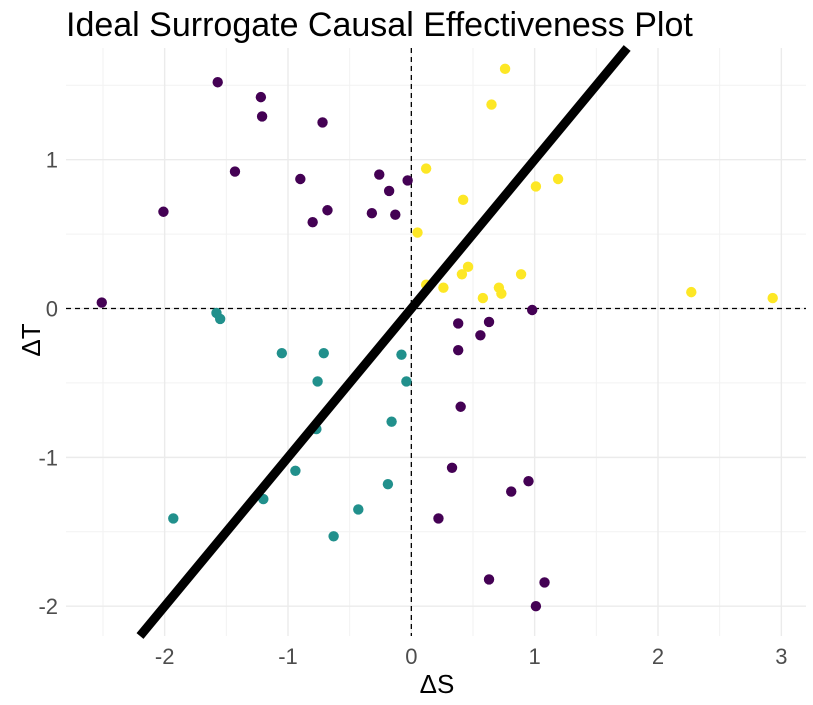  What do you see at coordinates (781, 656) in the screenshot?
I see `x-tick-label: 3` at bounding box center [781, 656].